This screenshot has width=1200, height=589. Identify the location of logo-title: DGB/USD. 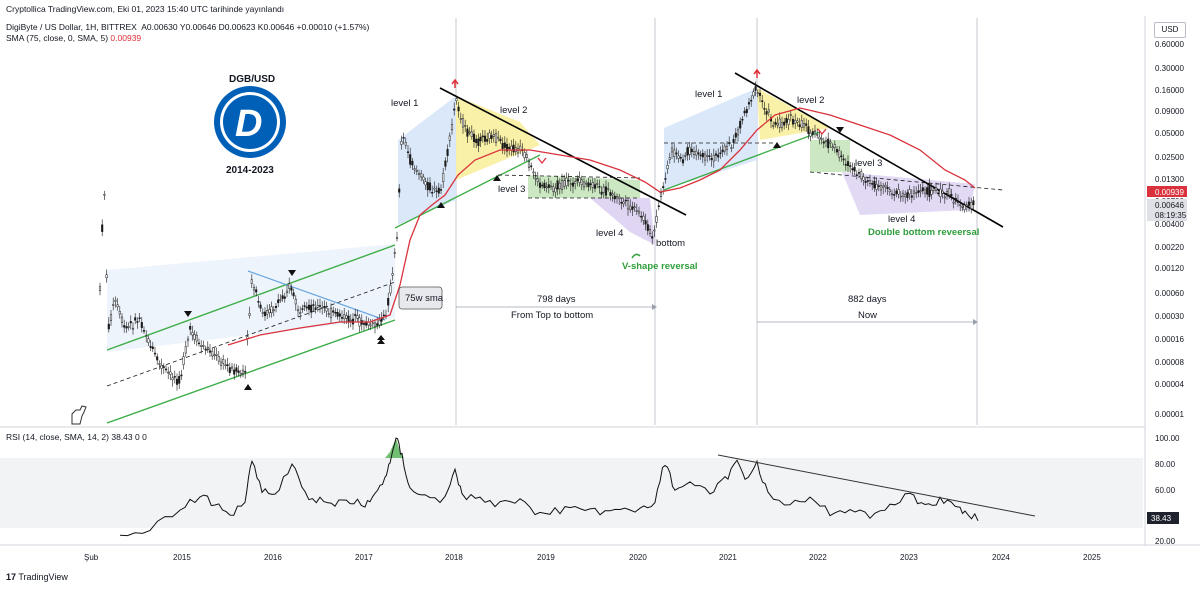
(252, 79).